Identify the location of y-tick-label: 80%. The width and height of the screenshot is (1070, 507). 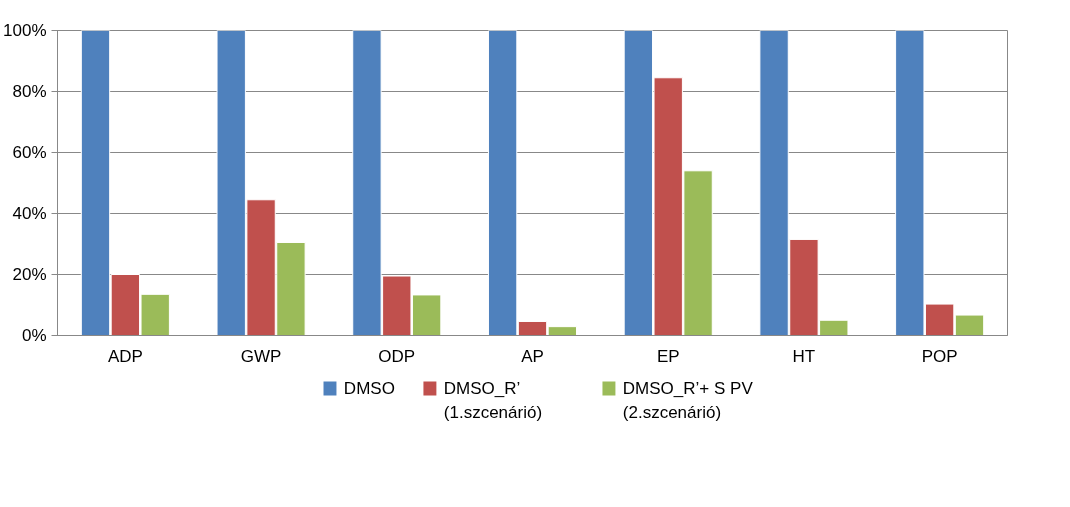
(29, 91).